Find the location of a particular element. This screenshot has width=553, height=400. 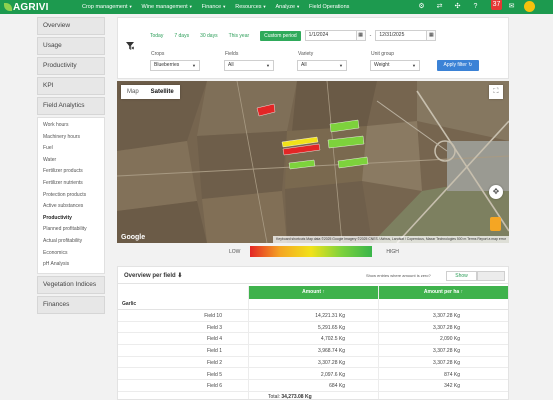

productivity-legend: LOW HIGH is located at coordinates (314, 251).